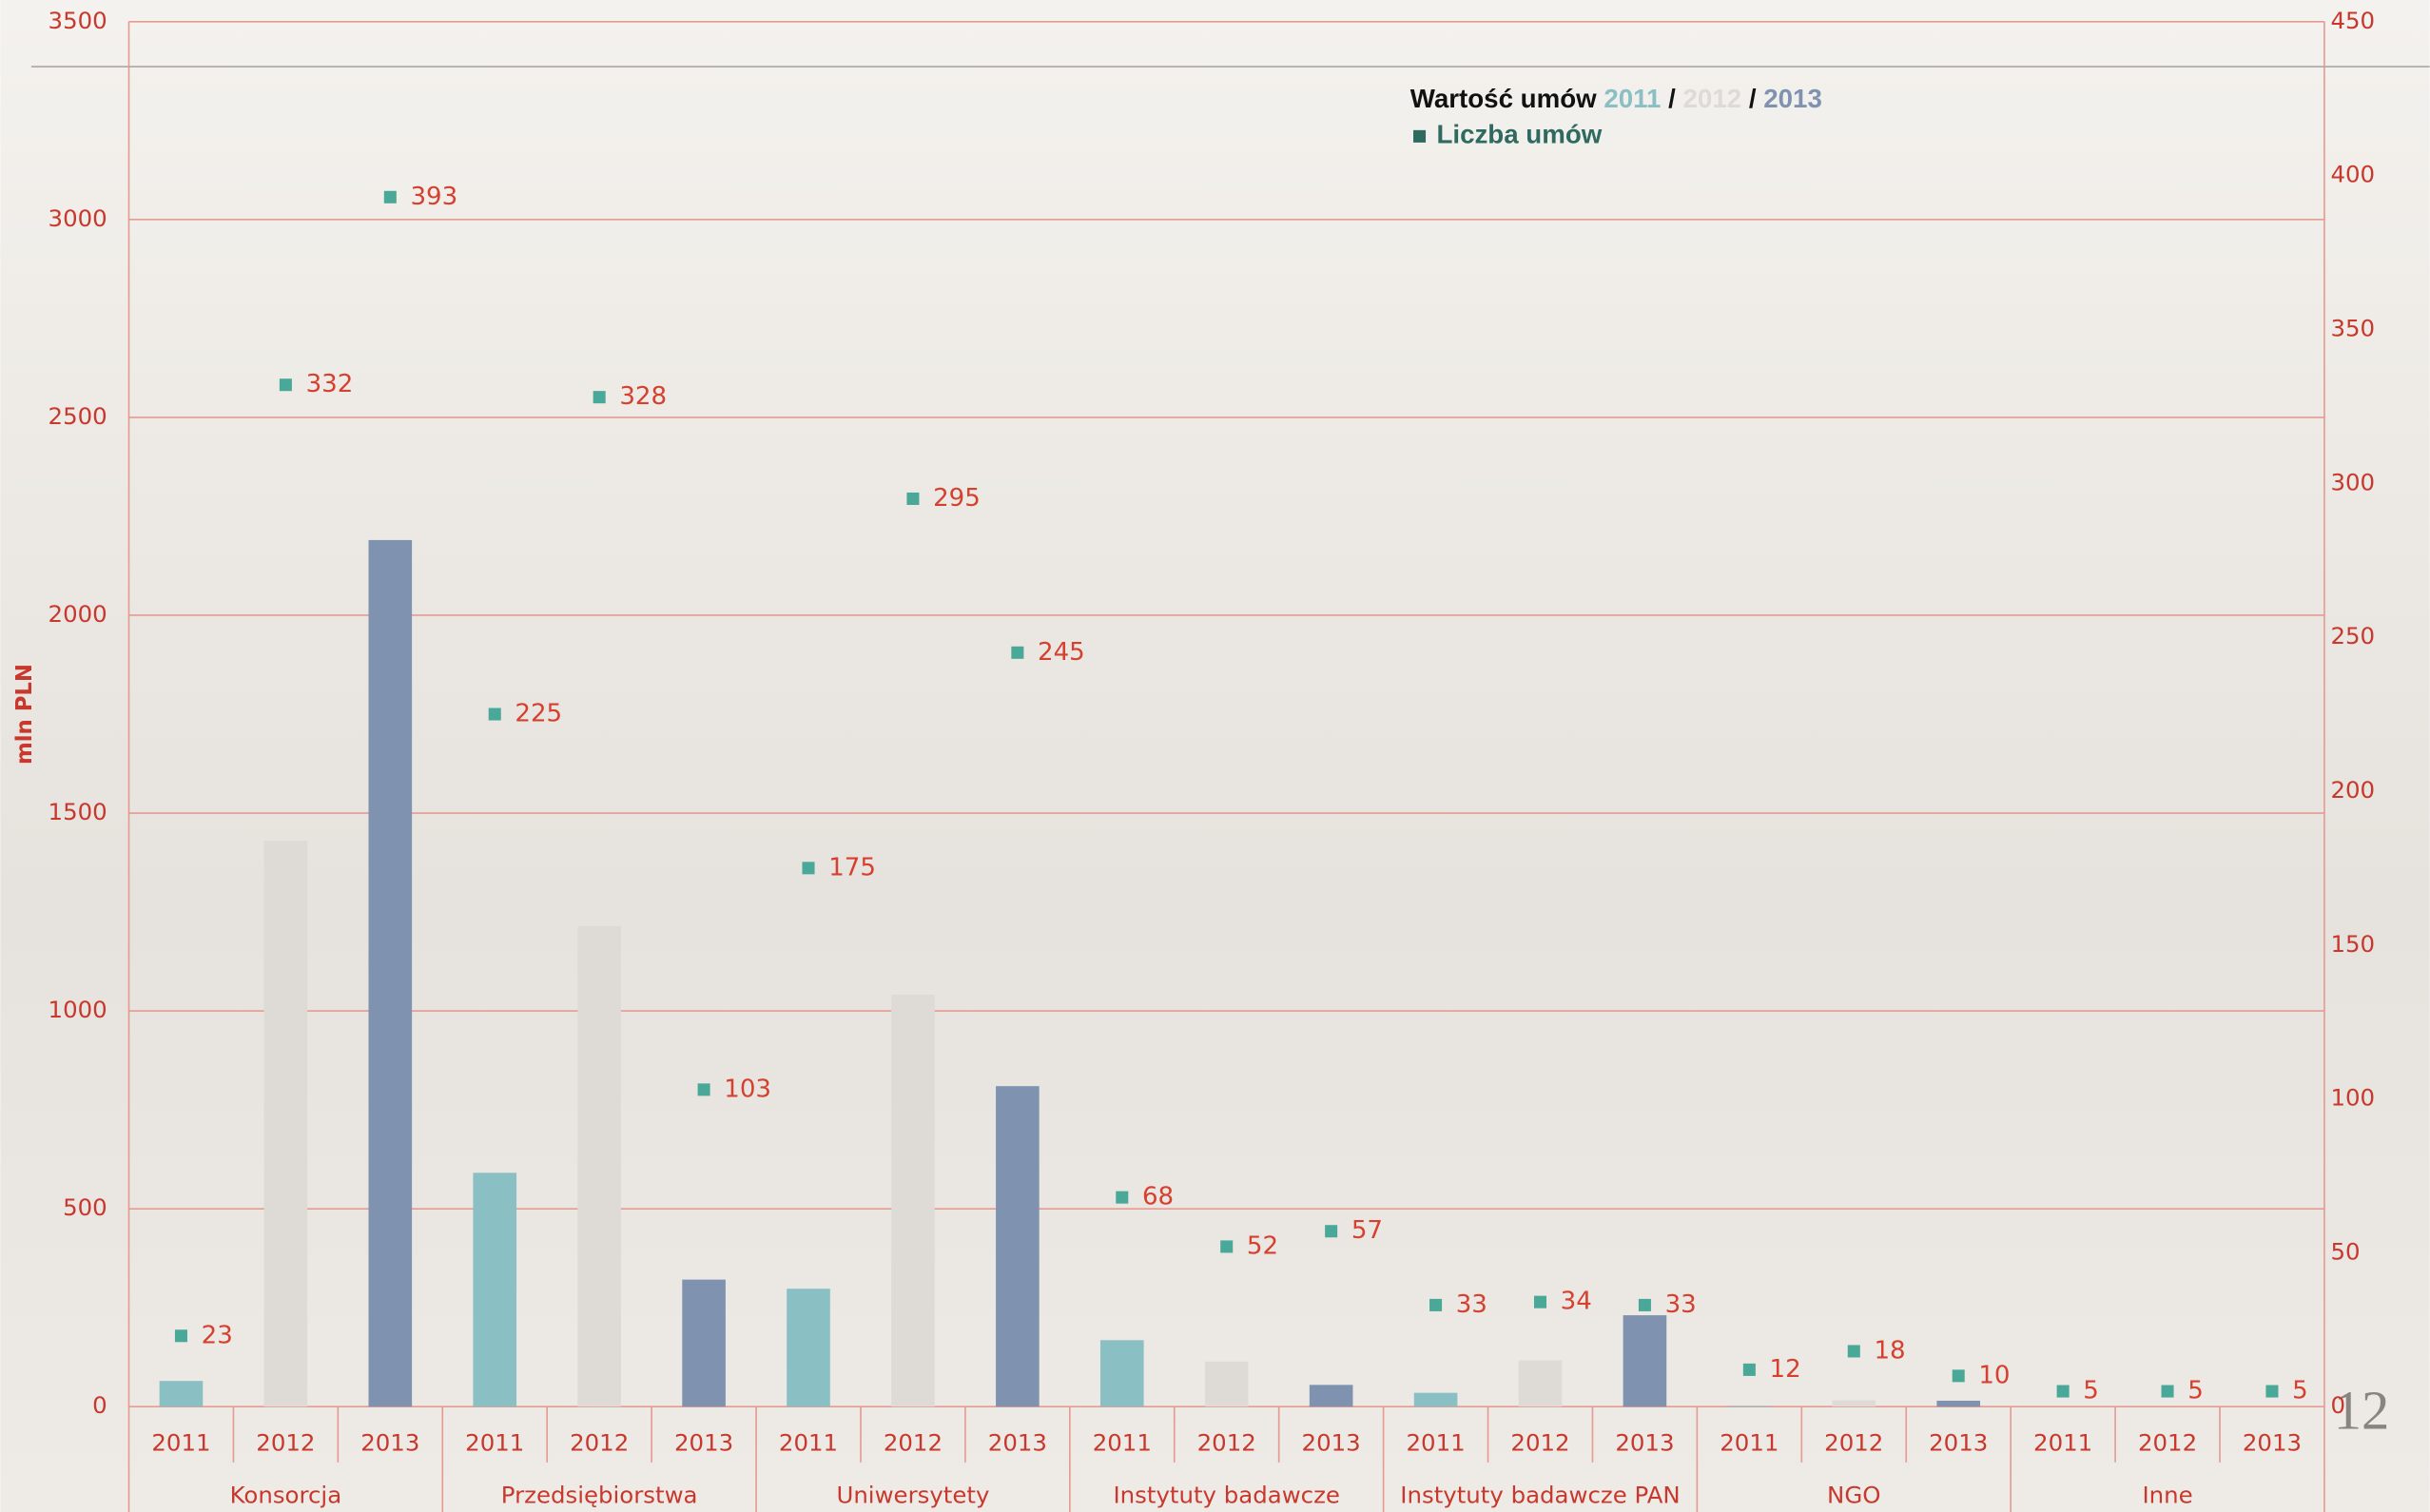 The height and width of the screenshot is (1512, 2430). Describe the element at coordinates (78, 614) in the screenshot. I see `y-tick-label: 2000` at that location.